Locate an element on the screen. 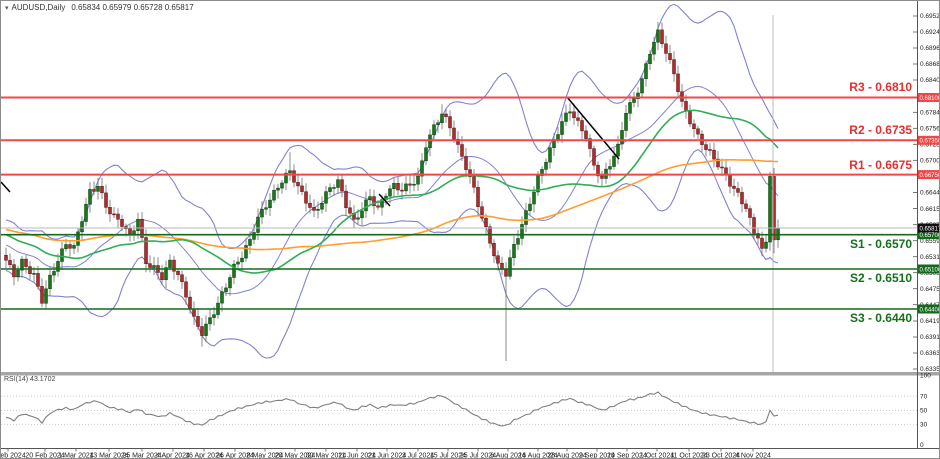  svg-text: 0.65700 is located at coordinates (930, 236).